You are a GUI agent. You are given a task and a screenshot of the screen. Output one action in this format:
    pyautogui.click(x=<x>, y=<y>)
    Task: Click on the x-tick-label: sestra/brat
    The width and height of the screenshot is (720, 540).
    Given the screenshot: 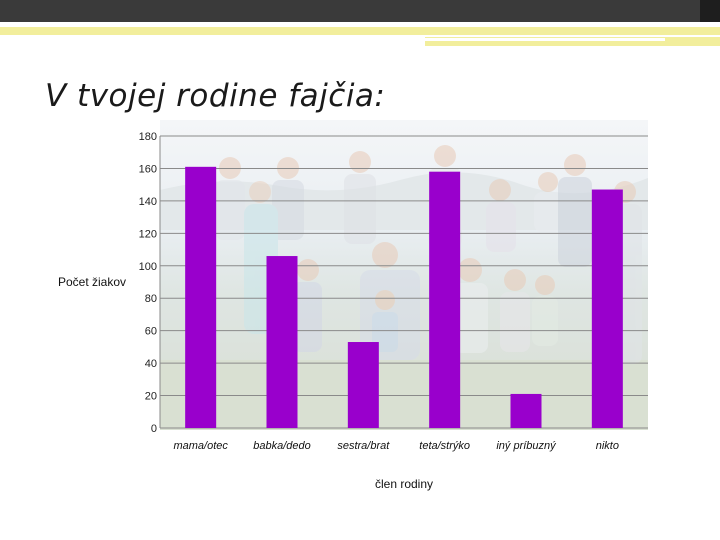 What is the action you would take?
    pyautogui.click(x=363, y=446)
    